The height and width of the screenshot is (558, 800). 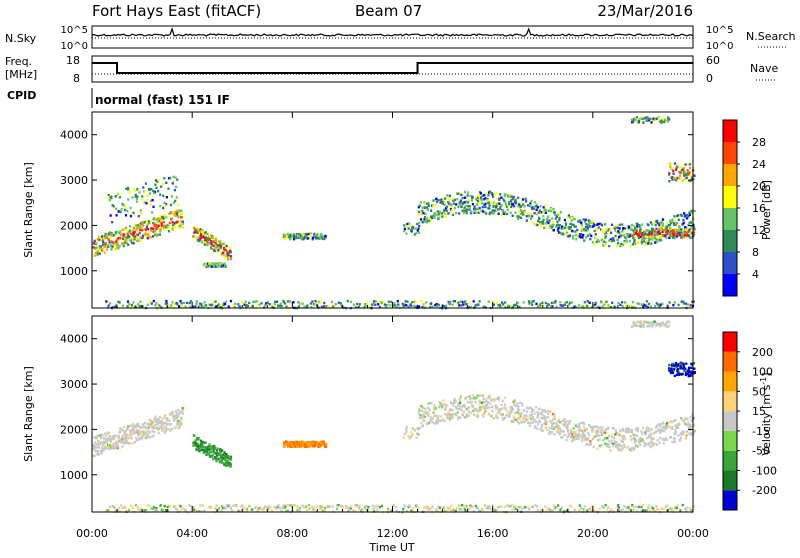 What do you see at coordinates (693, 533) in the screenshot?
I see `xtick-label: 00:00` at bounding box center [693, 533].